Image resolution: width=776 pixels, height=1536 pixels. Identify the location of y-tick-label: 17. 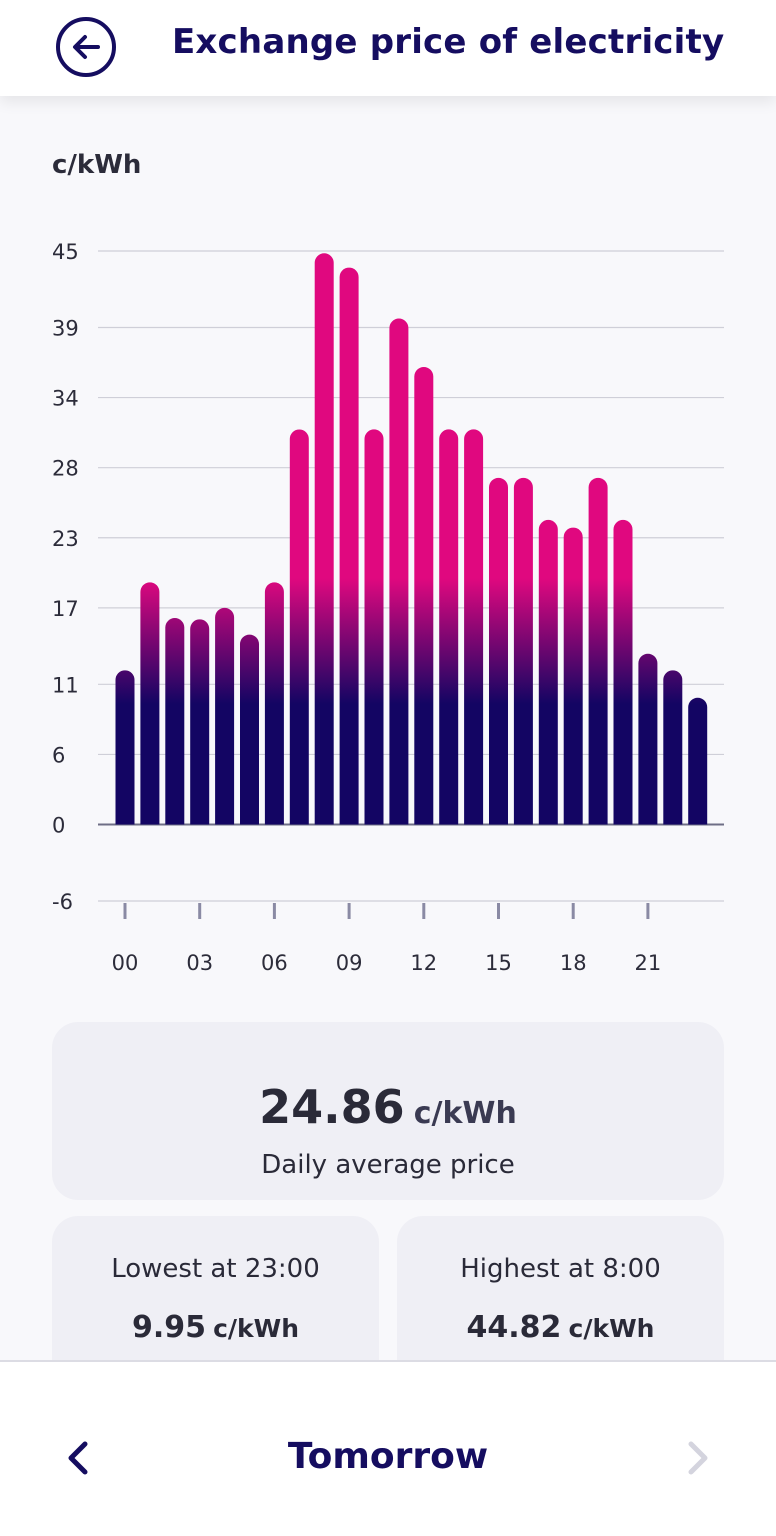
(65, 609).